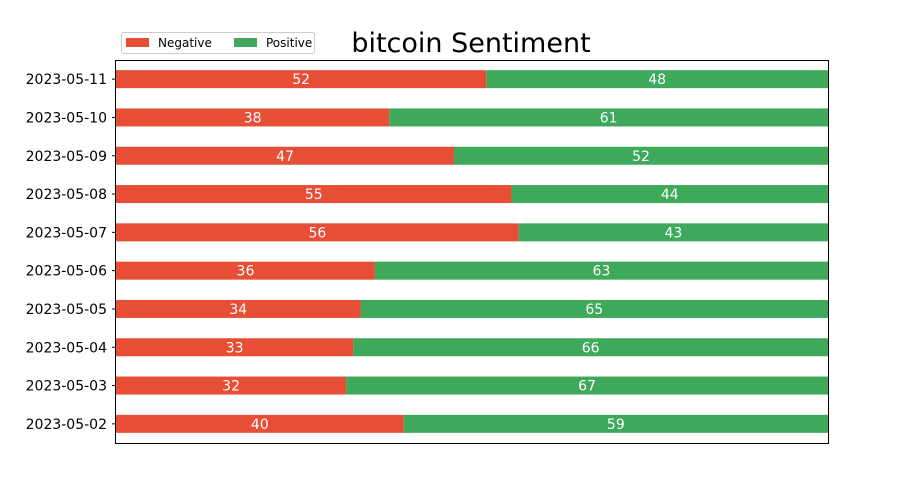 This screenshot has height=500, width=919. I want to click on bar-label-negative-2023-05-03: 32, so click(231, 387).